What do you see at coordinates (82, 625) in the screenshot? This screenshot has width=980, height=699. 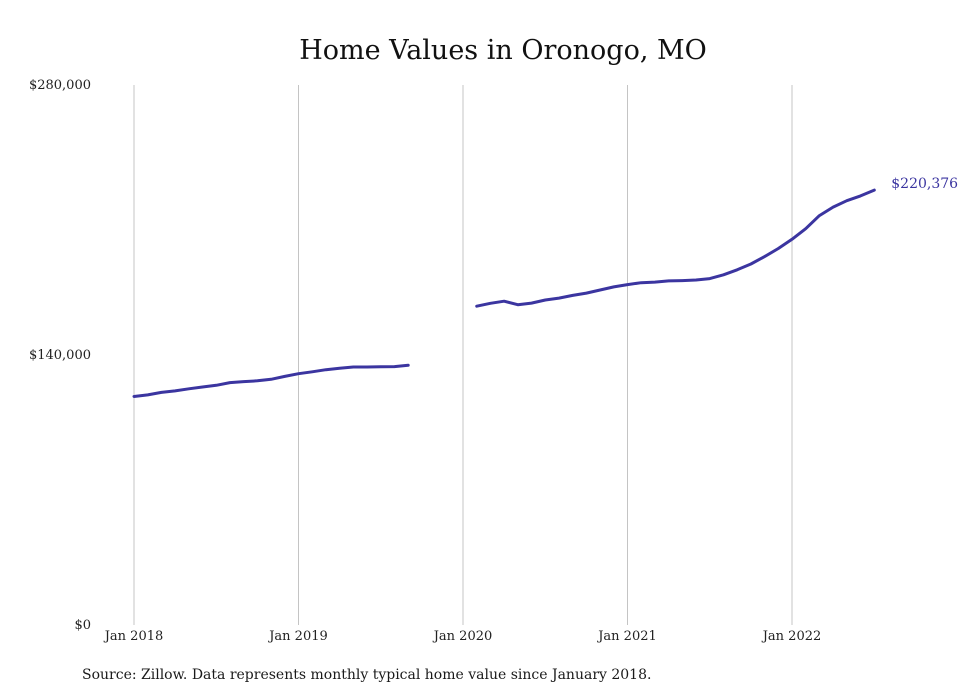 I see `y-tick-label: $0` at bounding box center [82, 625].